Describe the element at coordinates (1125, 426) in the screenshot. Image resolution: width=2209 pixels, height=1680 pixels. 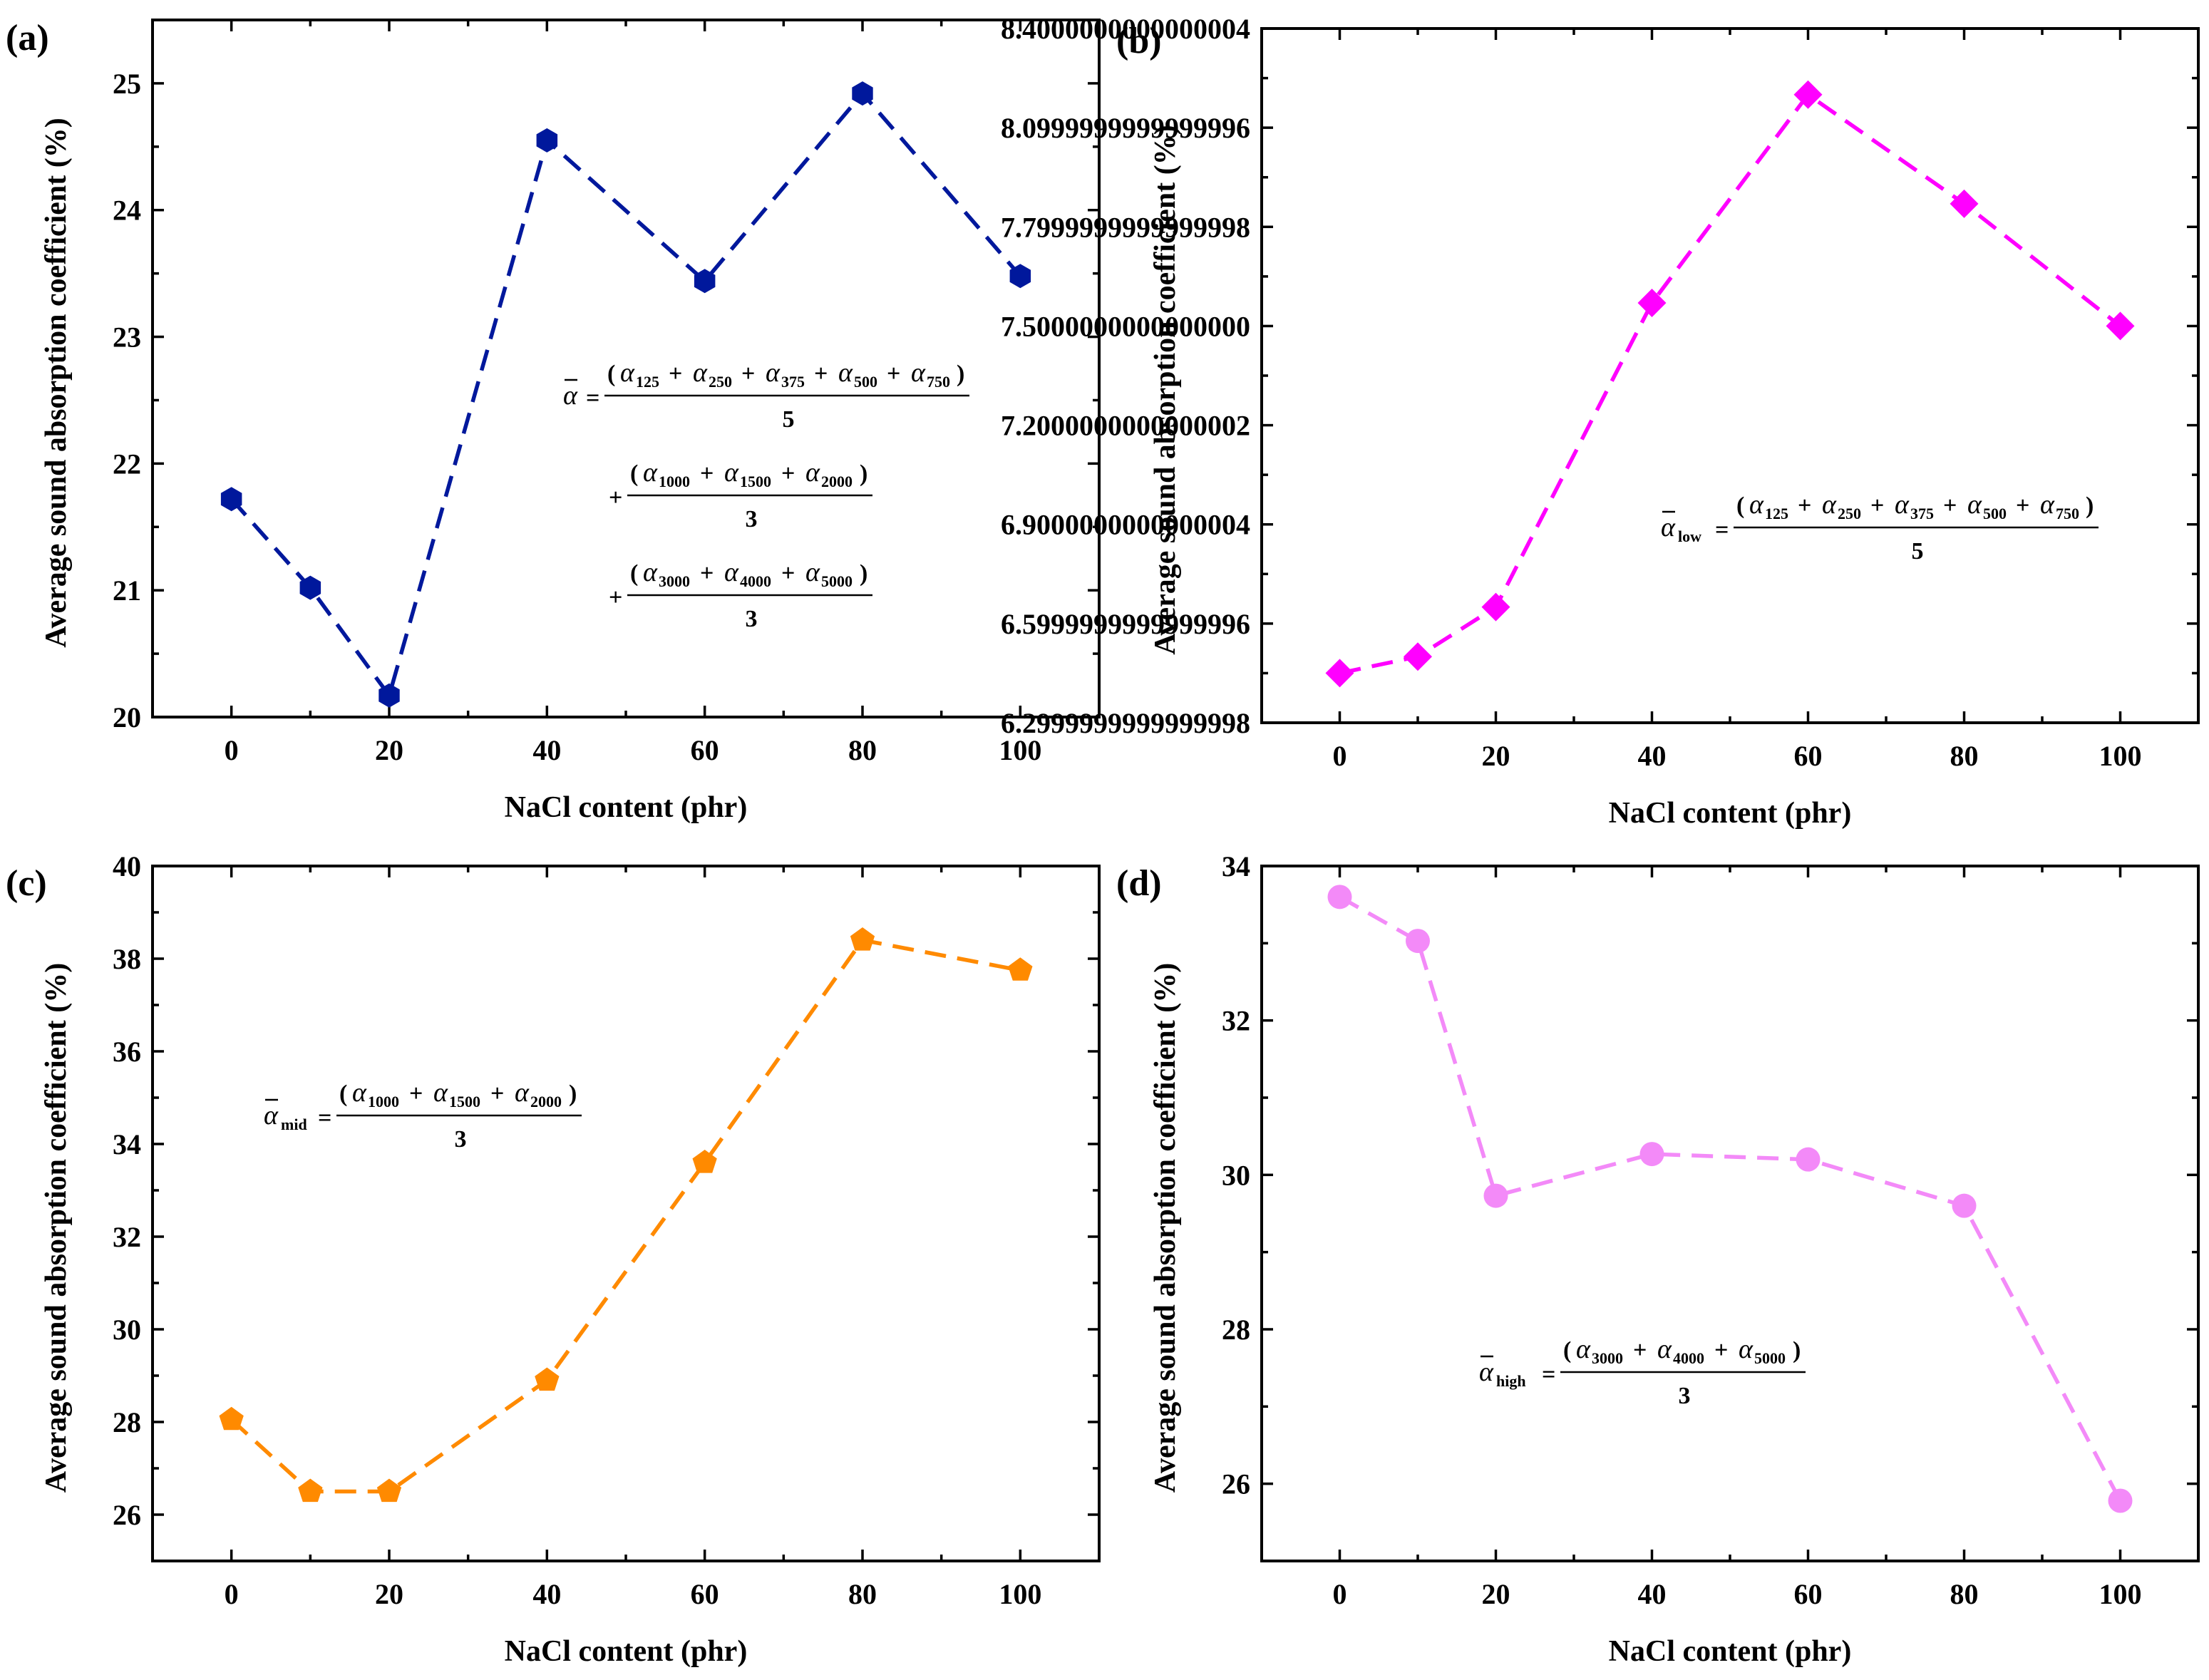
I see `y-tick-label: 7.2000000000000002` at that location.